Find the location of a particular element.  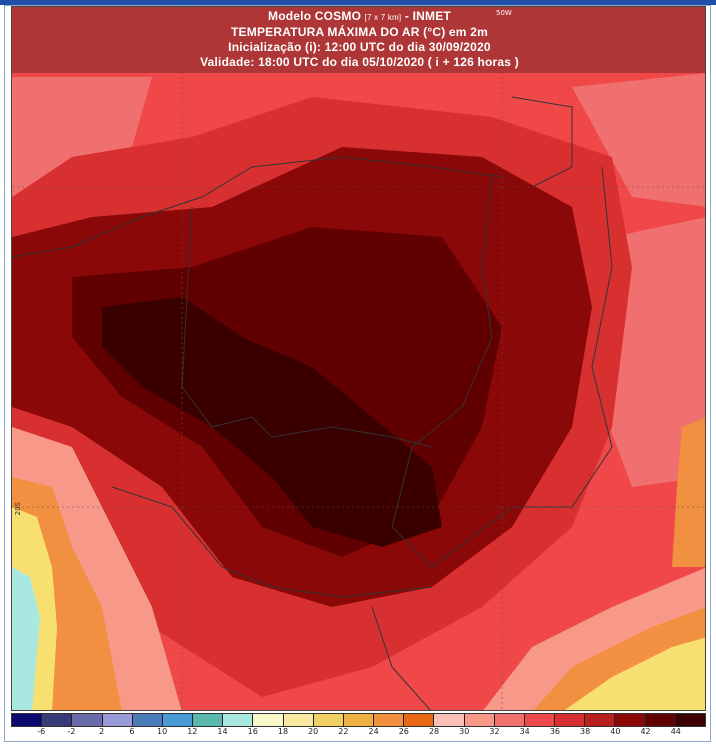

pink-patch-ne is located at coordinates (638, 140).